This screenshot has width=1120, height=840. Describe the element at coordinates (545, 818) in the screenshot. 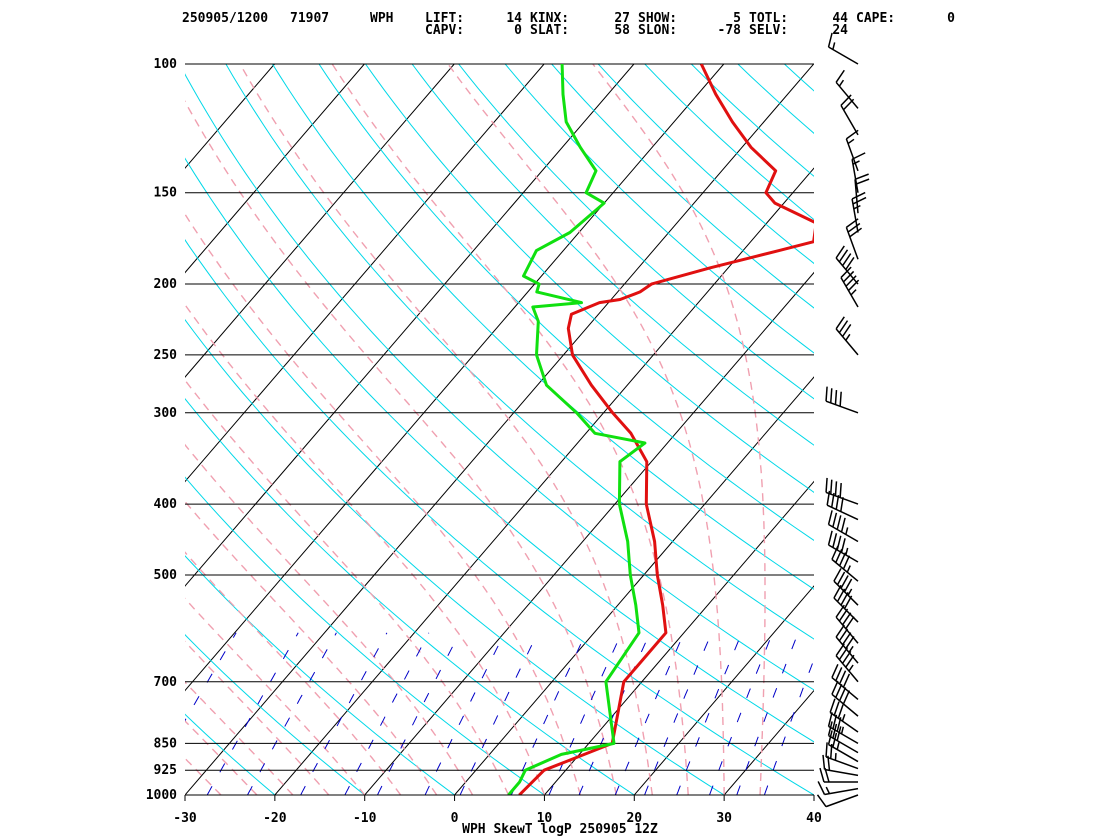

I see `temperature-tick-label: 10` at that location.